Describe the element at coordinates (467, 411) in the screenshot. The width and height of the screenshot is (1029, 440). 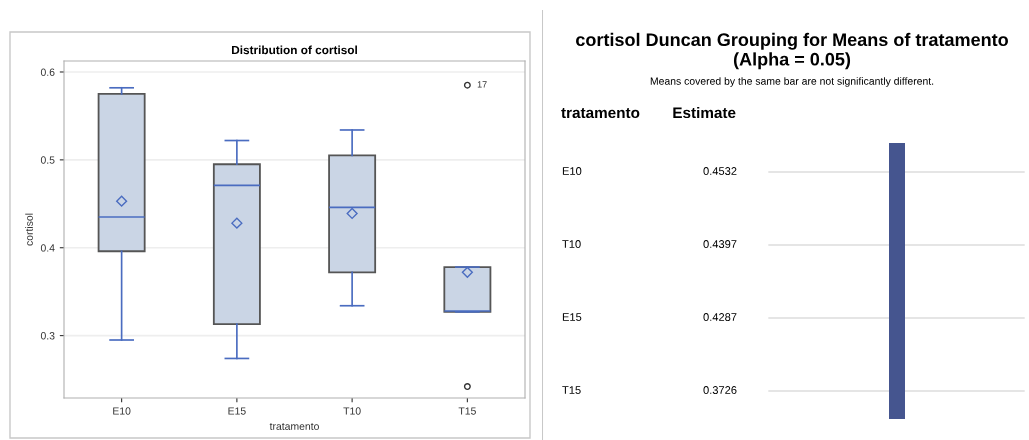
I see `x-tick-label: T15` at that location.